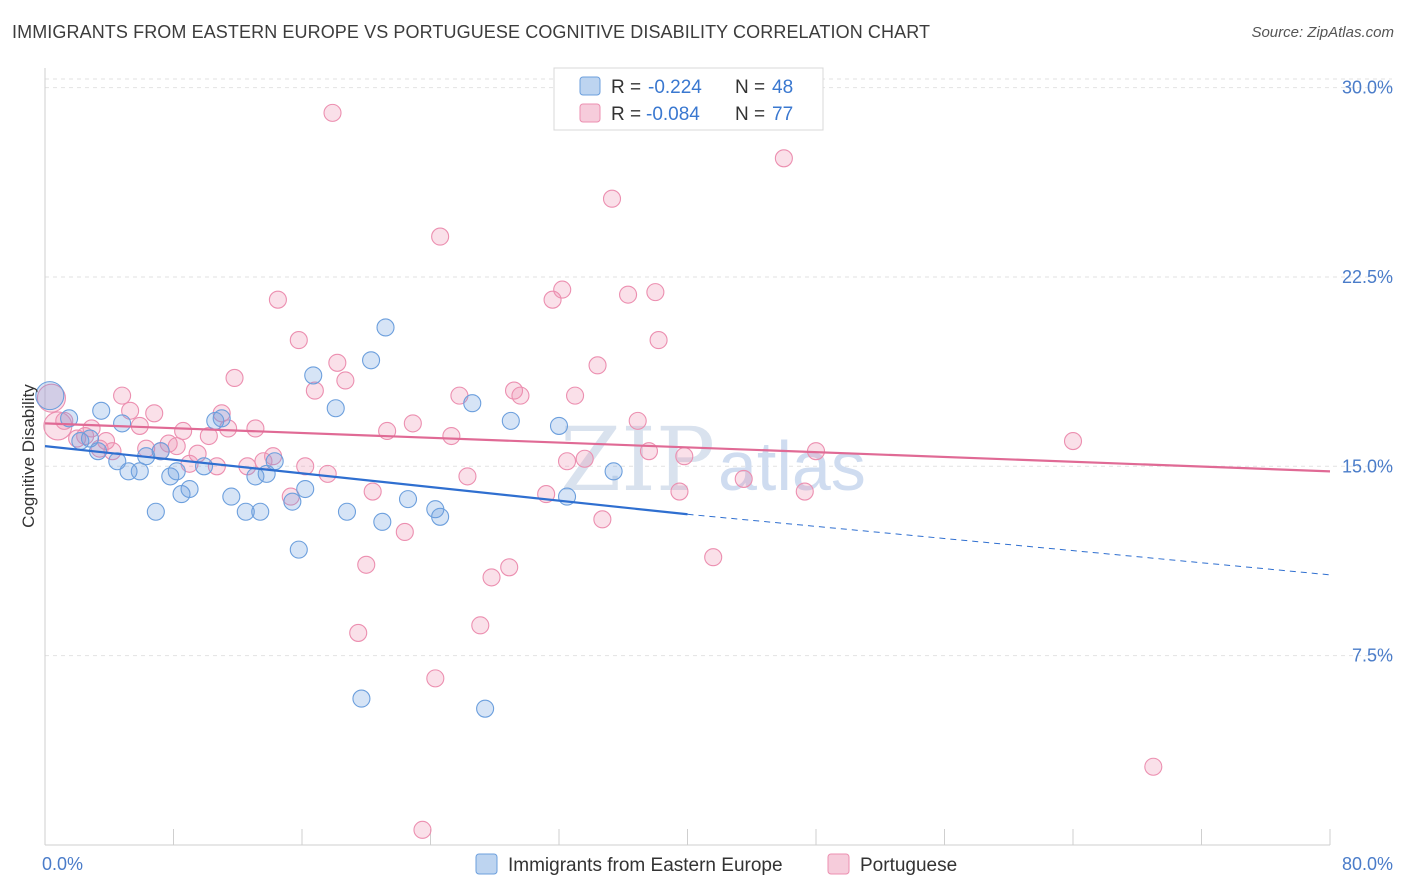  I want to click on x-tick-label-min: 0.0%, so click(62, 864).